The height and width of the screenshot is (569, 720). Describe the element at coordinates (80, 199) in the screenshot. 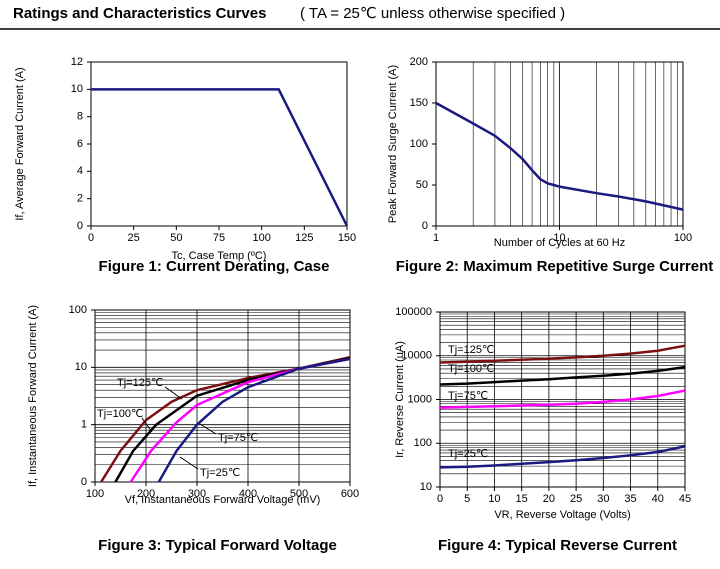

I see `y-tick-label: 2` at that location.